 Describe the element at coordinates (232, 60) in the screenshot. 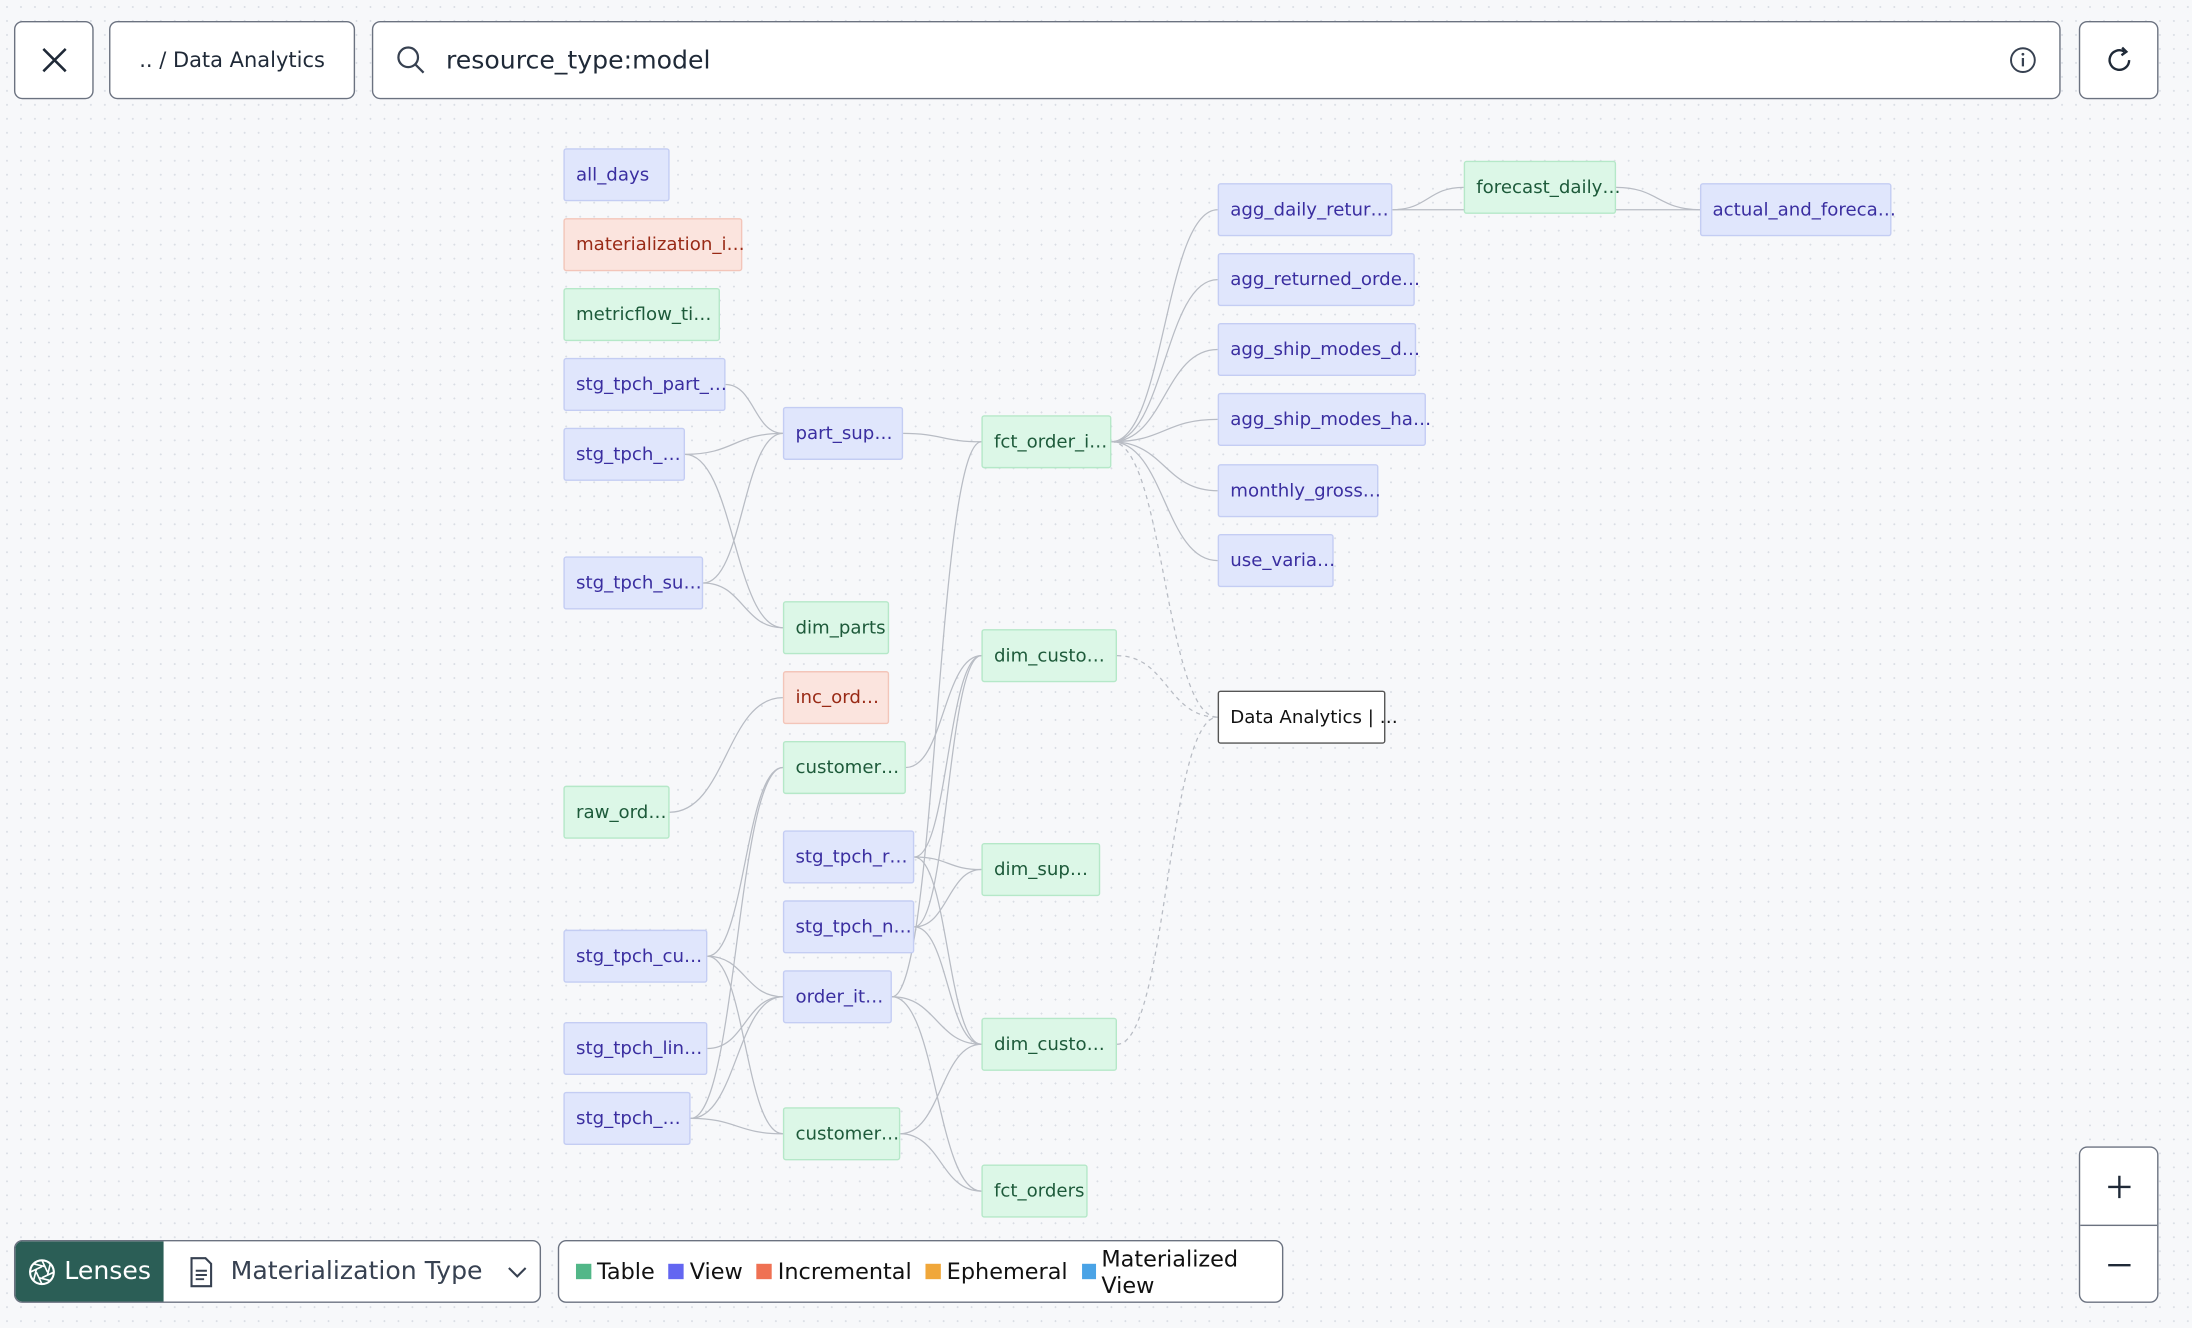

I see `breadcrumb: .. / Data Analytics` at that location.